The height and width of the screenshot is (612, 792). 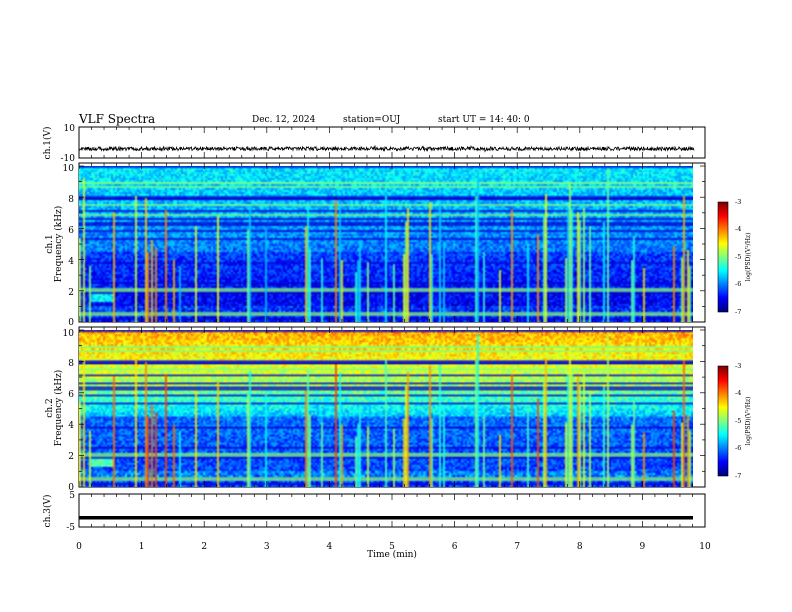 I want to click on ch1-voltage-ylabel: ch.1(V), so click(x=47, y=143).